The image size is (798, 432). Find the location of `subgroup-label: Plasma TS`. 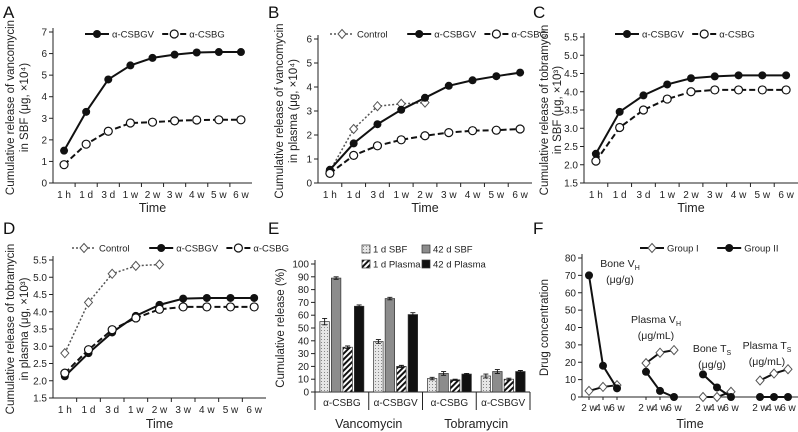

subgroup-label: Plasma TS is located at coordinates (767, 347).